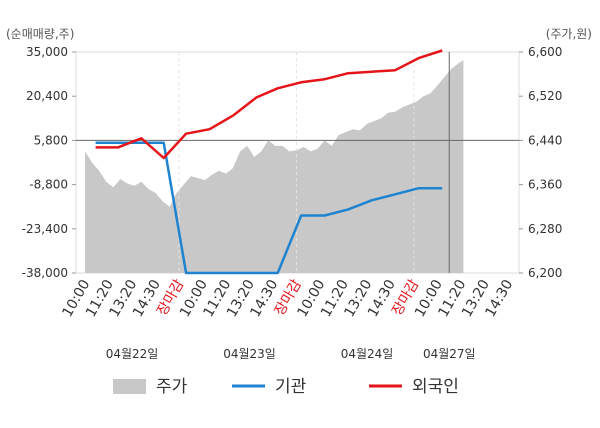 This screenshot has width=600, height=428. Describe the element at coordinates (540, 162) in the screenshot. I see `right-axis: 6,600 6,520 6,440 6,360 6,280 6,200` at that location.